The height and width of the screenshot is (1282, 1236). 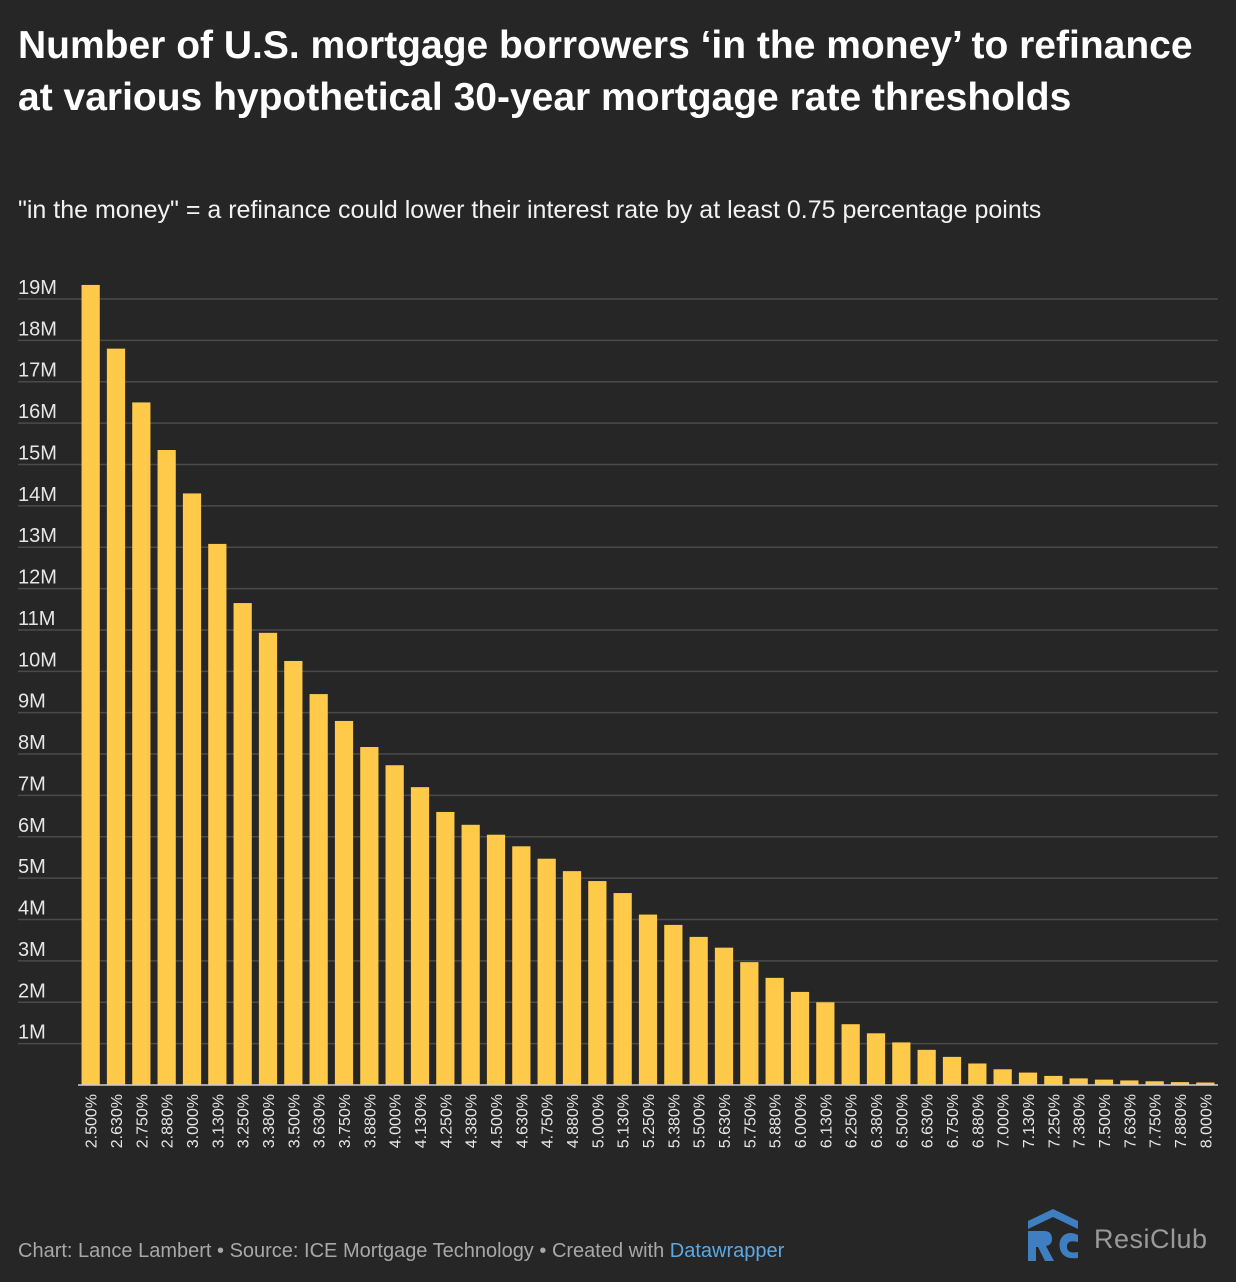 What do you see at coordinates (32, 1033) in the screenshot?
I see `y-tick-label: 1M` at bounding box center [32, 1033].